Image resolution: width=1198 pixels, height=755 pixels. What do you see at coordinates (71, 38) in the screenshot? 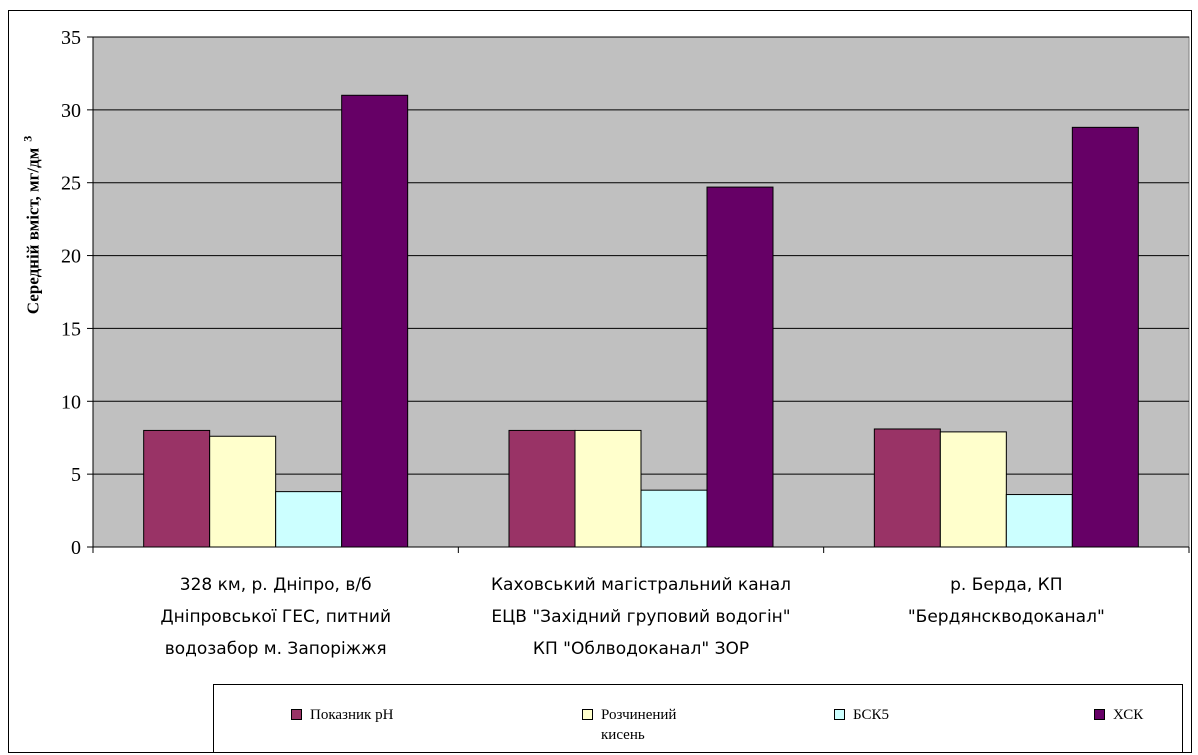
I see `y-tick-label: 35` at bounding box center [71, 38].